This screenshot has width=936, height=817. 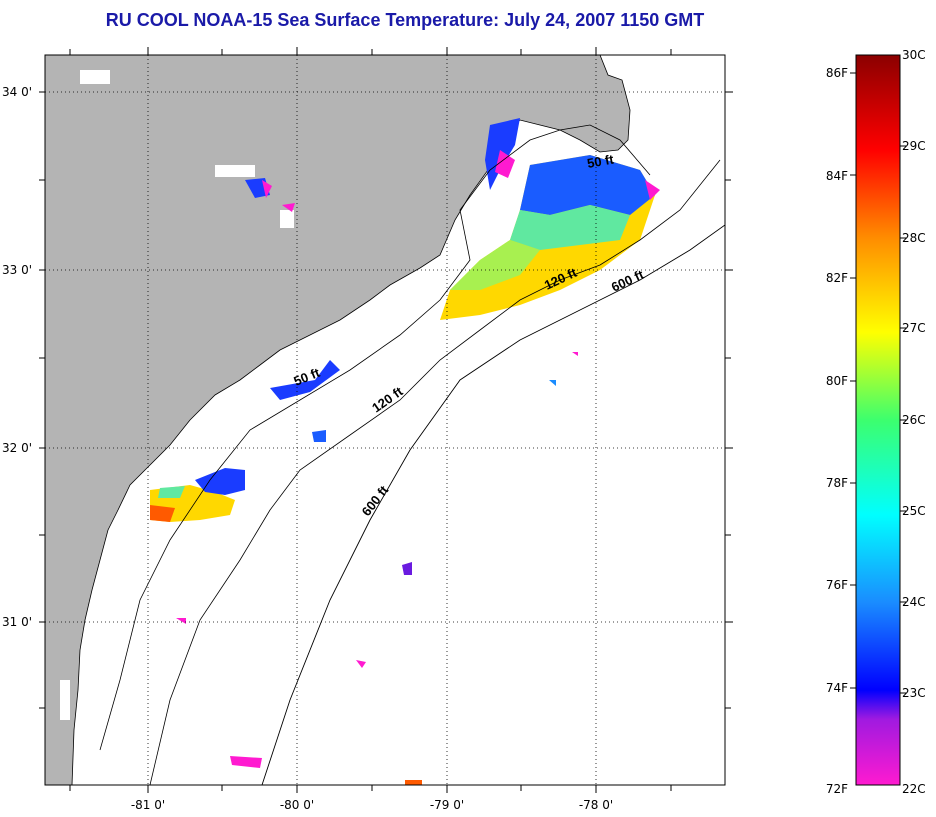 What do you see at coordinates (837, 789) in the screenshot?
I see `colorbar-f-label: 72F` at bounding box center [837, 789].